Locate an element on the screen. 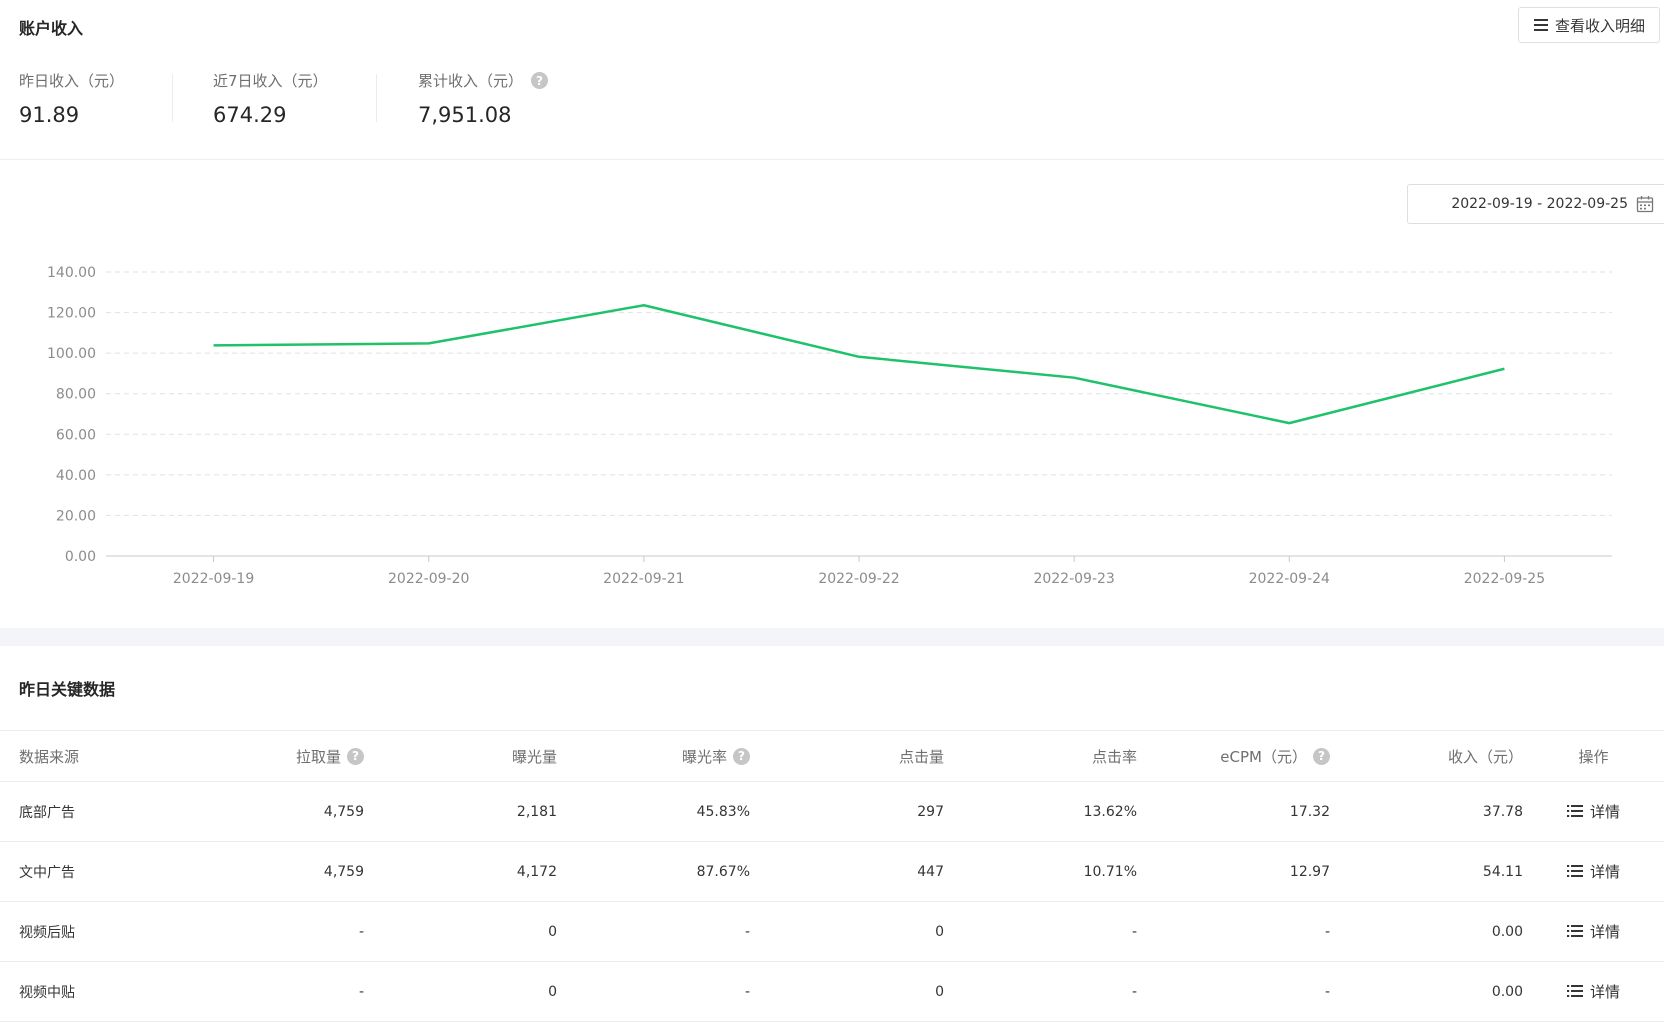 The height and width of the screenshot is (1022, 1664). cell-clicks: 447 is located at coordinates (847, 871).